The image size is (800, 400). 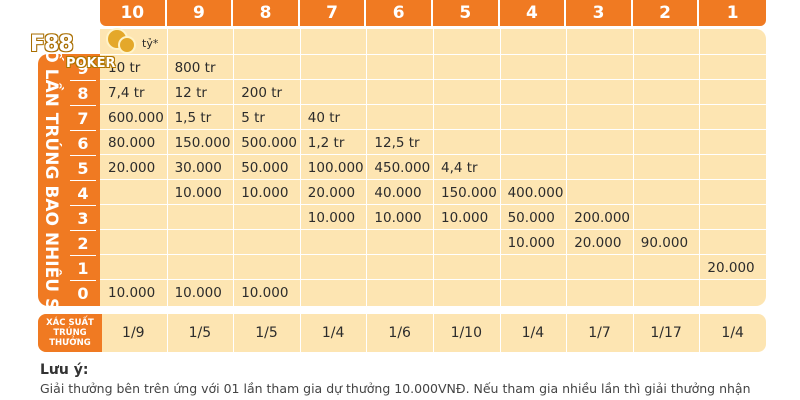 What do you see at coordinates (535, 193) in the screenshot?
I see `prize-cell: 400.000` at bounding box center [535, 193].